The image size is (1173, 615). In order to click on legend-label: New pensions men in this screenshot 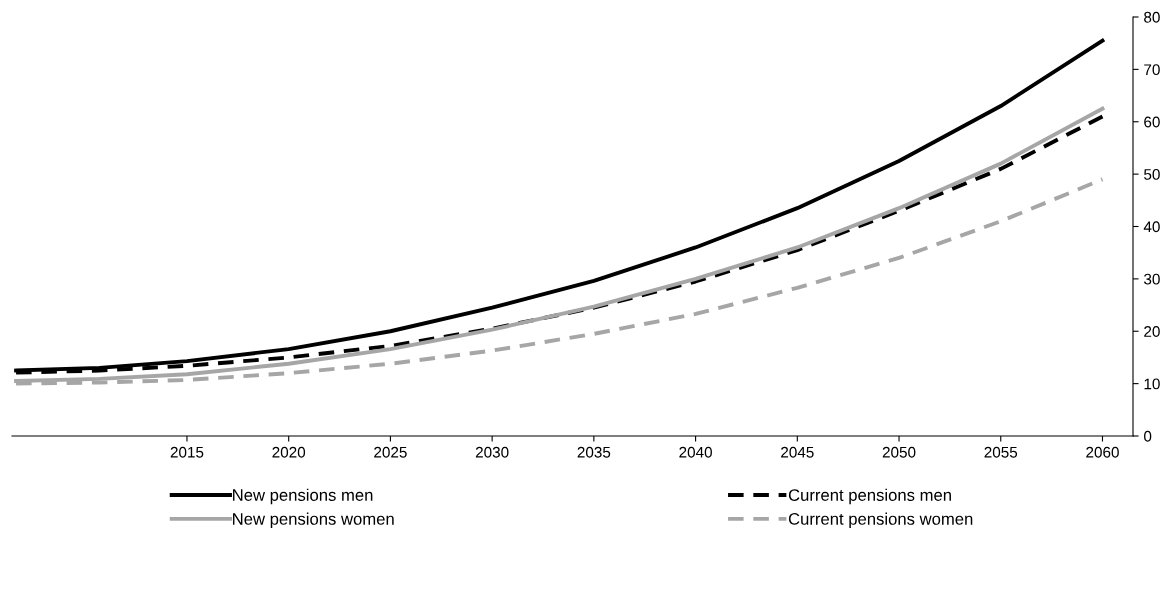, I will do `click(303, 496)`.